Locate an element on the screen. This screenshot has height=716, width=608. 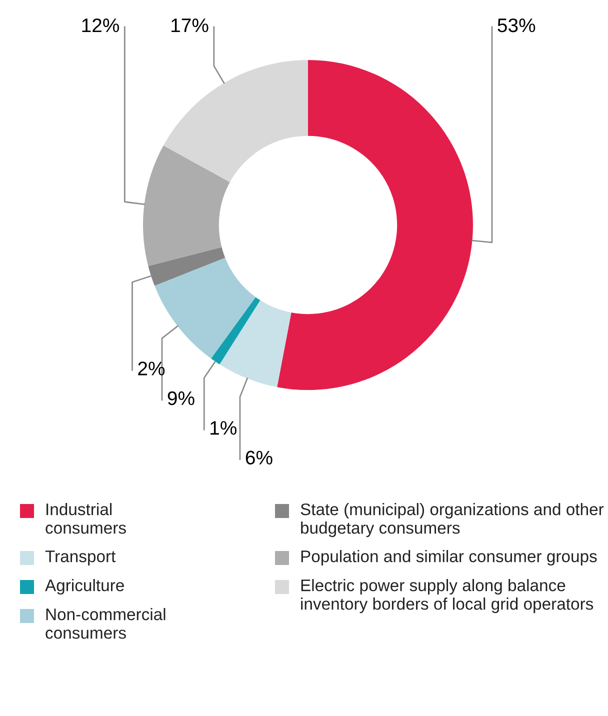
legend-label: Transport is located at coordinates (80, 558).